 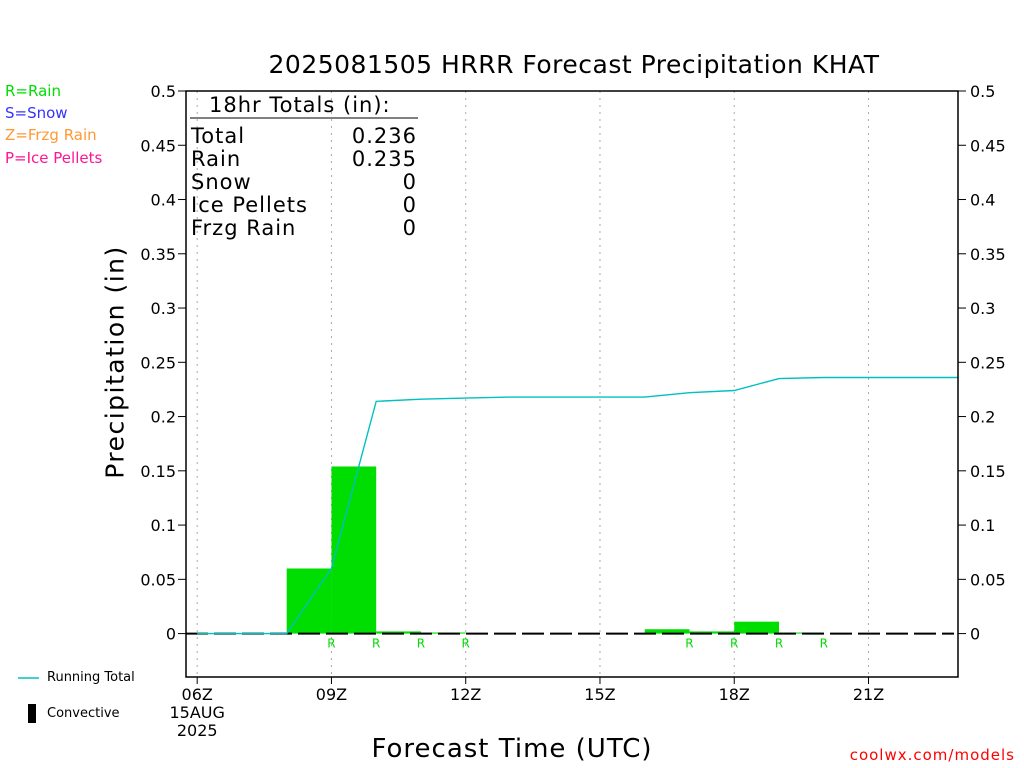 What do you see at coordinates (221, 182) in the screenshot?
I see `totals-row-label: Snow` at bounding box center [221, 182].